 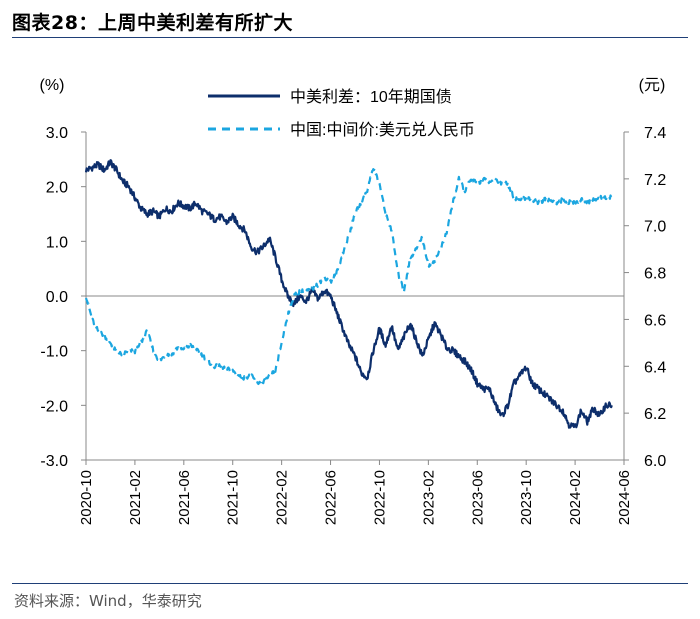 What do you see at coordinates (526, 497) in the screenshot?
I see `x-tick-label: 2023-10` at bounding box center [526, 497].